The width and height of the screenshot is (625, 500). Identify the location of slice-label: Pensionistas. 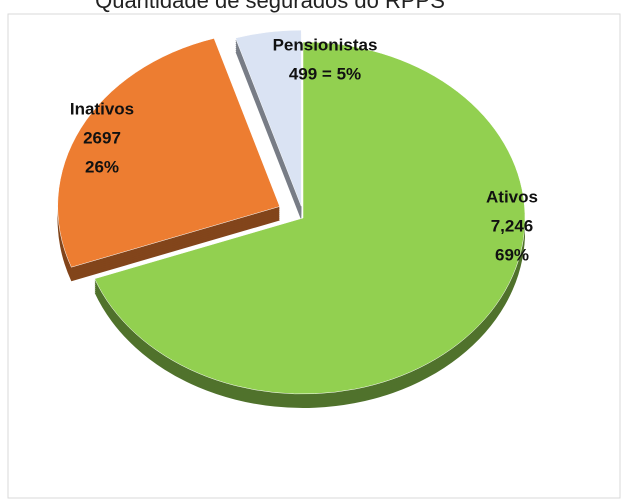
(325, 44).